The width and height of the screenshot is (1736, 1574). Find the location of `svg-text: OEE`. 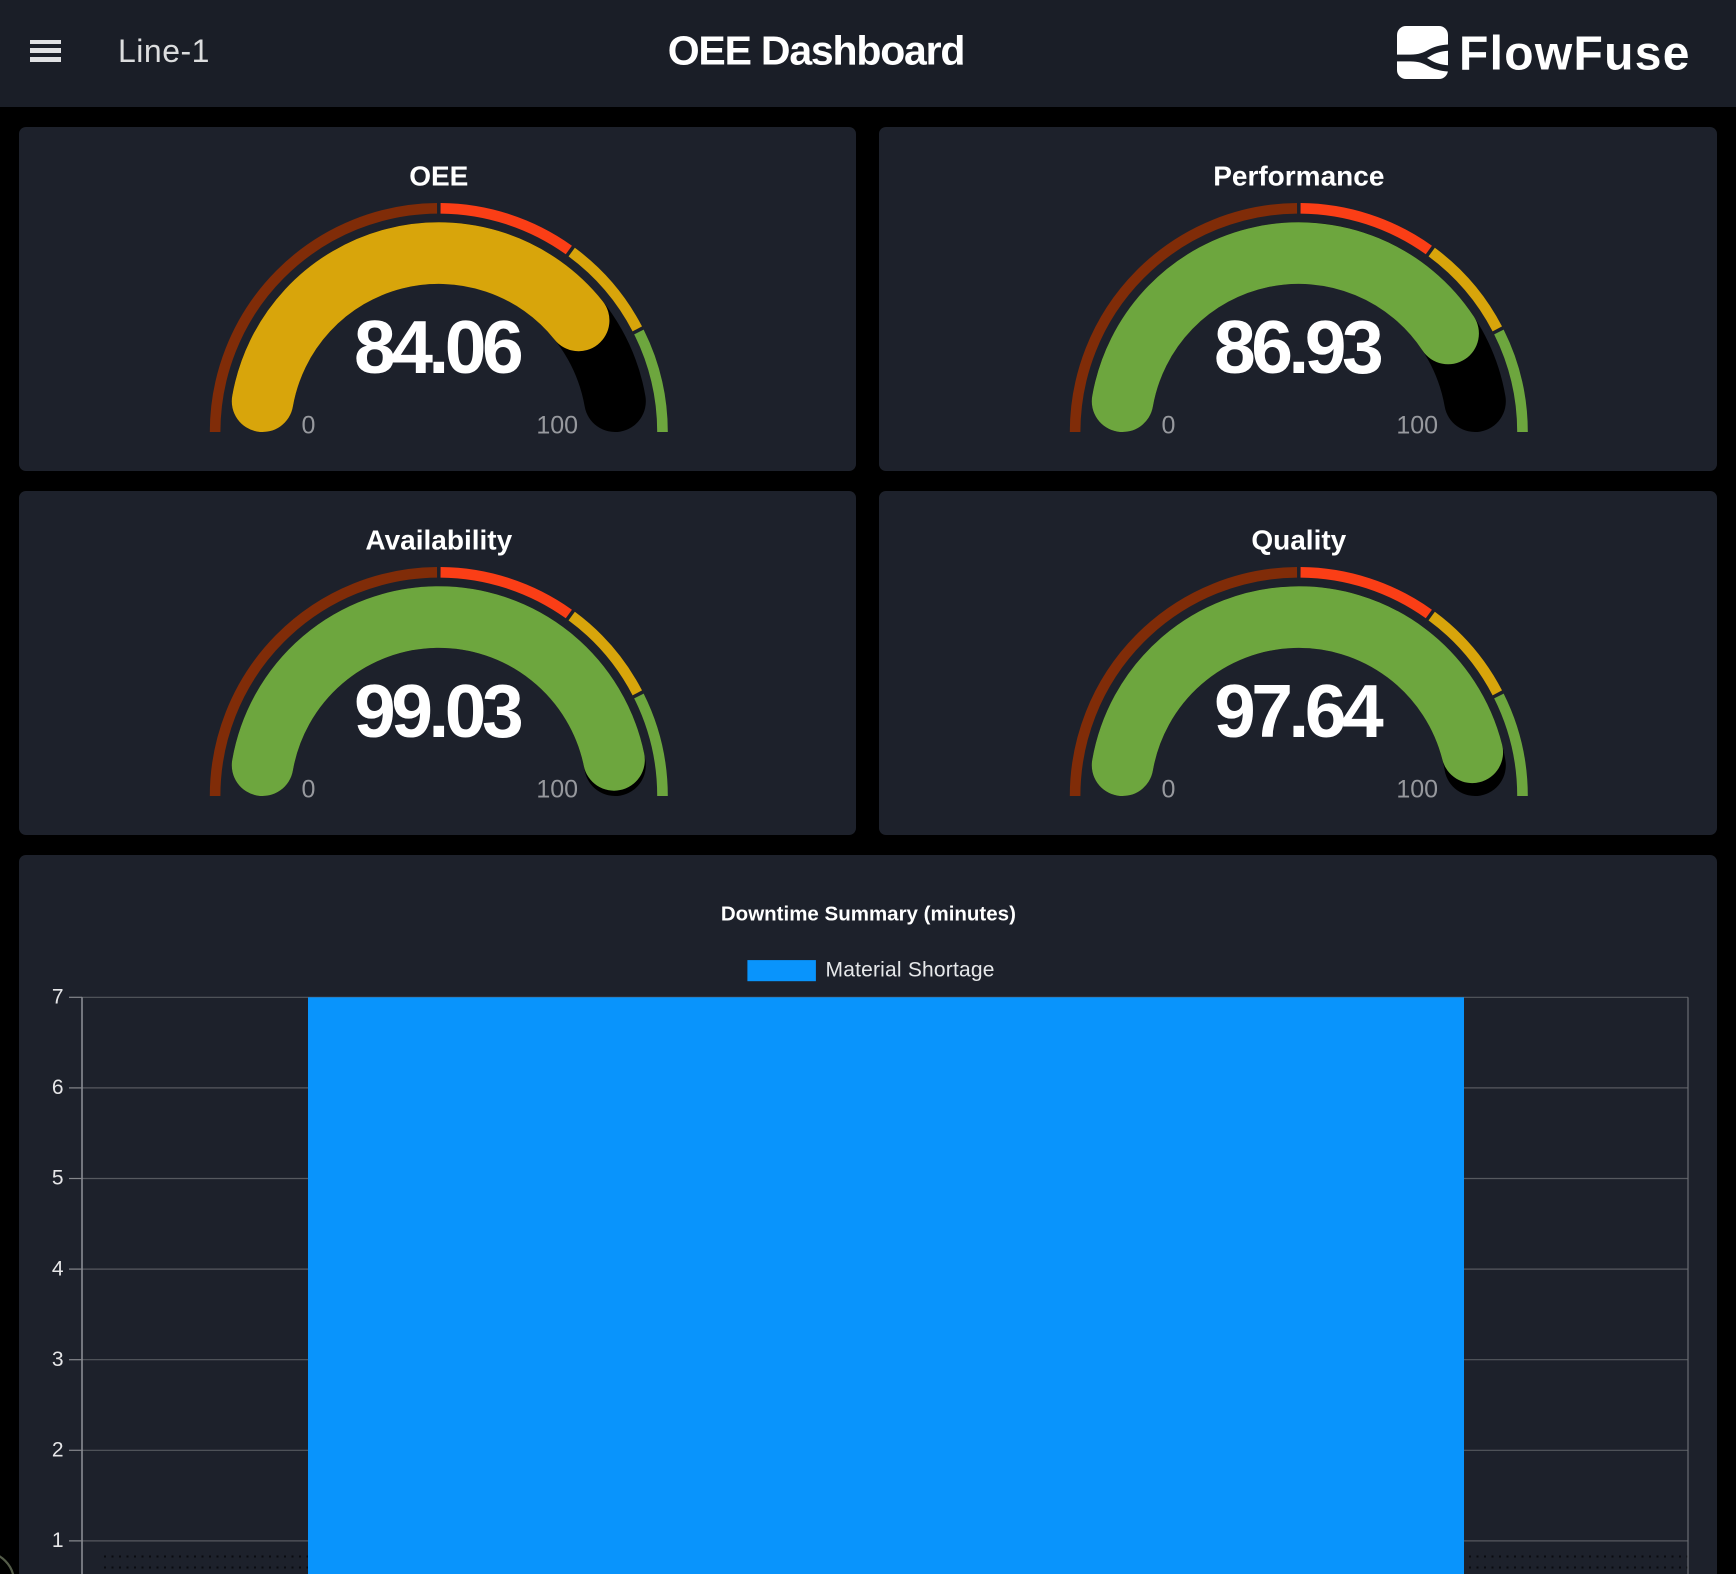

svg-text: OEE is located at coordinates (438, 175).